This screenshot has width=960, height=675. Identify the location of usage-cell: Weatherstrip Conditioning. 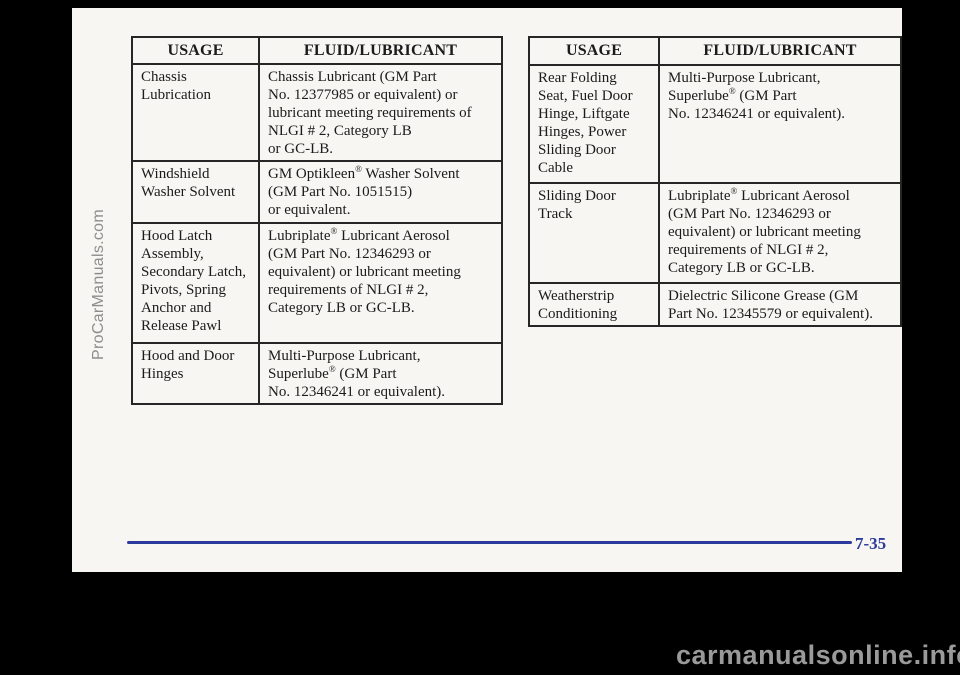
(594, 304).